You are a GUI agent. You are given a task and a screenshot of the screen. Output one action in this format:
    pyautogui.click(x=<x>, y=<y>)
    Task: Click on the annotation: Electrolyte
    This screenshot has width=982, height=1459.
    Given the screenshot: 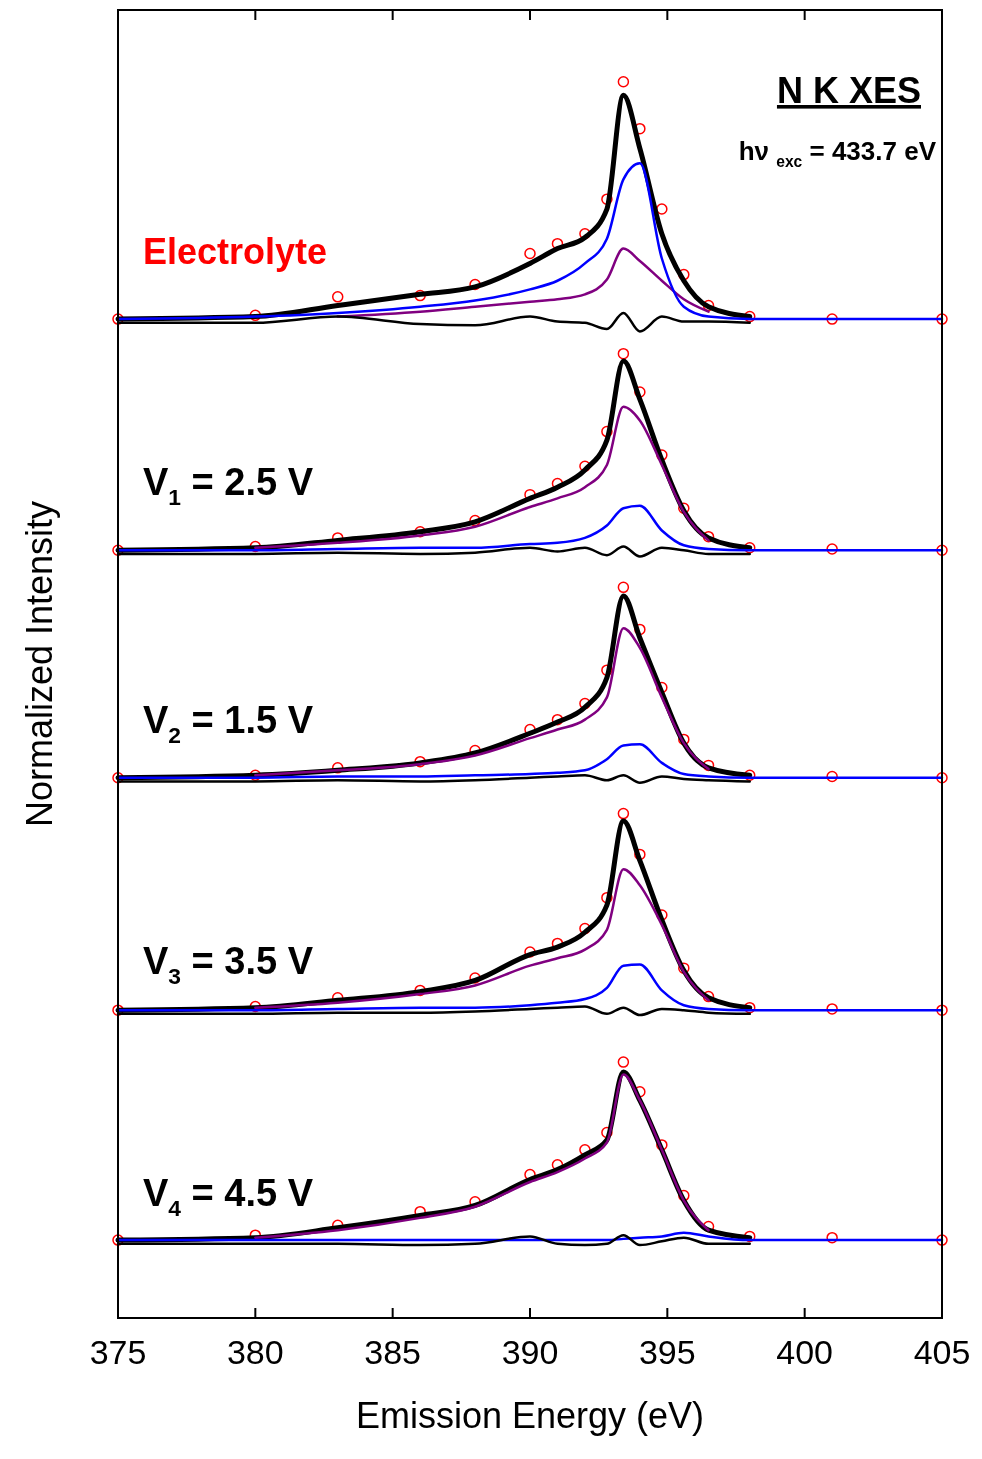 What is the action you would take?
    pyautogui.click(x=235, y=251)
    